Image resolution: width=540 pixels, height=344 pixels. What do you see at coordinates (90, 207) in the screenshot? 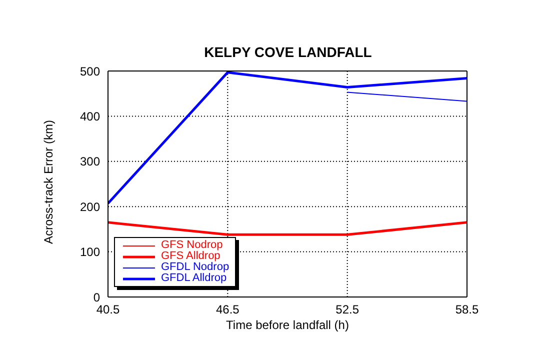
I see `y-tick-label: 200` at bounding box center [90, 207].